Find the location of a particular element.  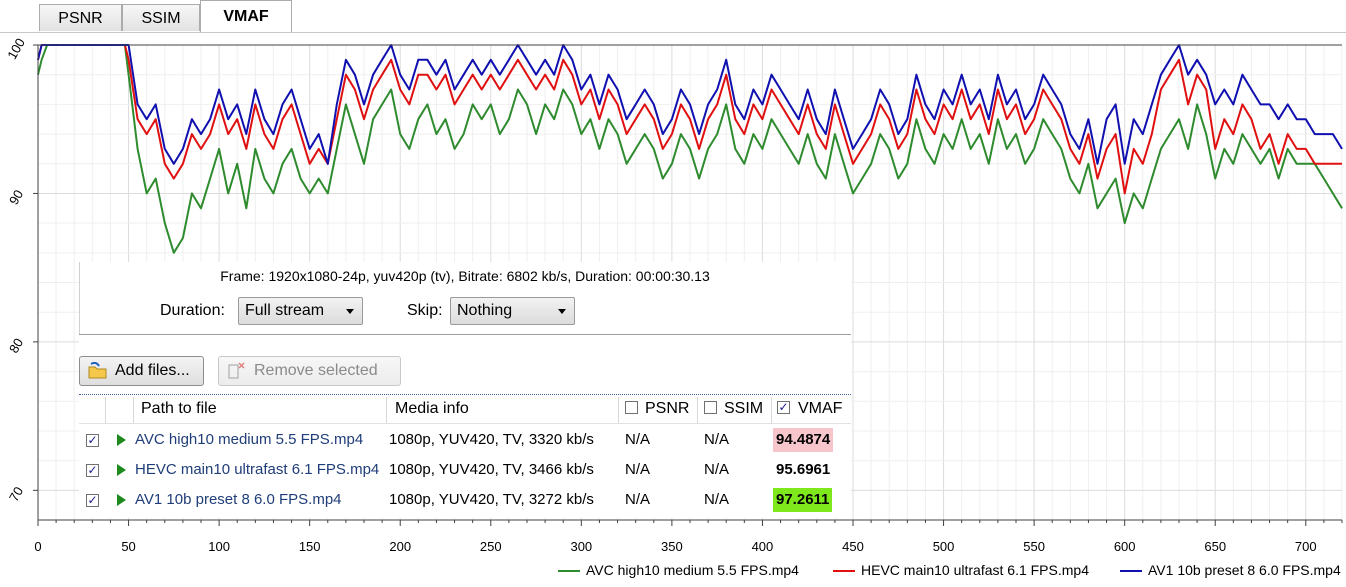

x-tick-label: 50 is located at coordinates (128, 546).